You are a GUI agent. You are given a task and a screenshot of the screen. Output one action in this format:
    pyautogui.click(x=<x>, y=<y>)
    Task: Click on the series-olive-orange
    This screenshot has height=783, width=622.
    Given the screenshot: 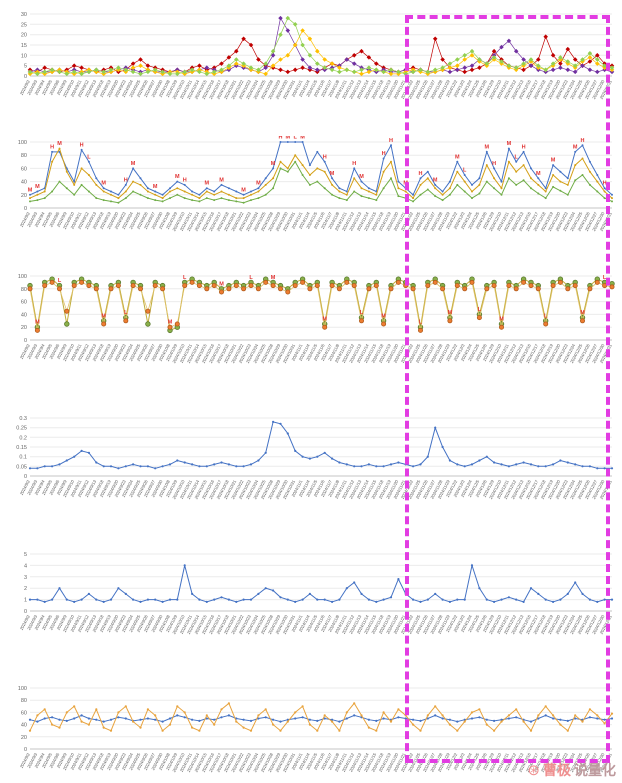 What is the action you would take?
    pyautogui.click(x=321, y=306)
    